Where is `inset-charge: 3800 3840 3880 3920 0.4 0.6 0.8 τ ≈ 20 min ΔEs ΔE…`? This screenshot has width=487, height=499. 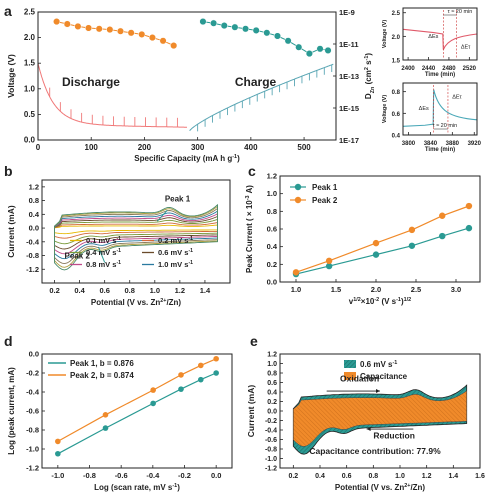
inset-charge: 3800 3840 3880 3920 0.4 0.6 0.8 τ ≈ 20 min ΔEs ΔE… is located at coordinates (432, 117).